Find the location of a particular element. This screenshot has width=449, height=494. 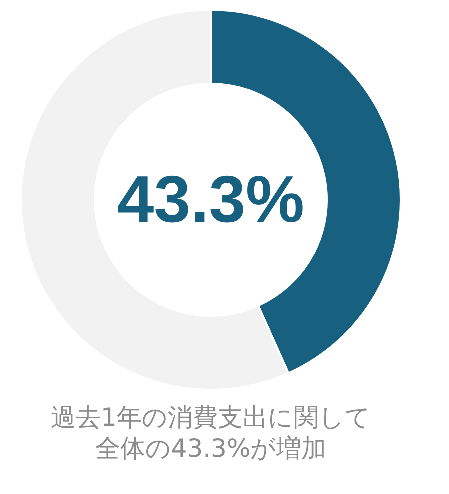

text: 全体の43.3%が増加 is located at coordinates (211, 448).